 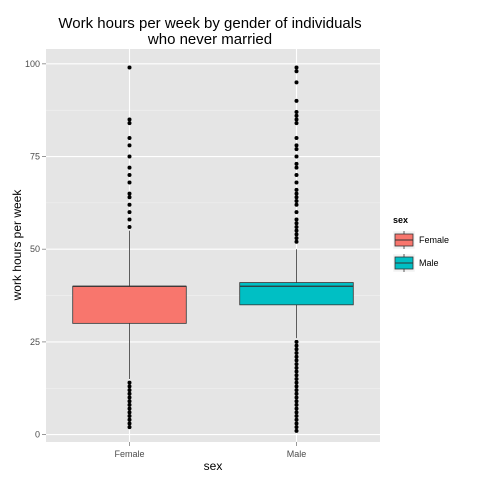 I want to click on legend-label: Male, so click(x=429, y=263).